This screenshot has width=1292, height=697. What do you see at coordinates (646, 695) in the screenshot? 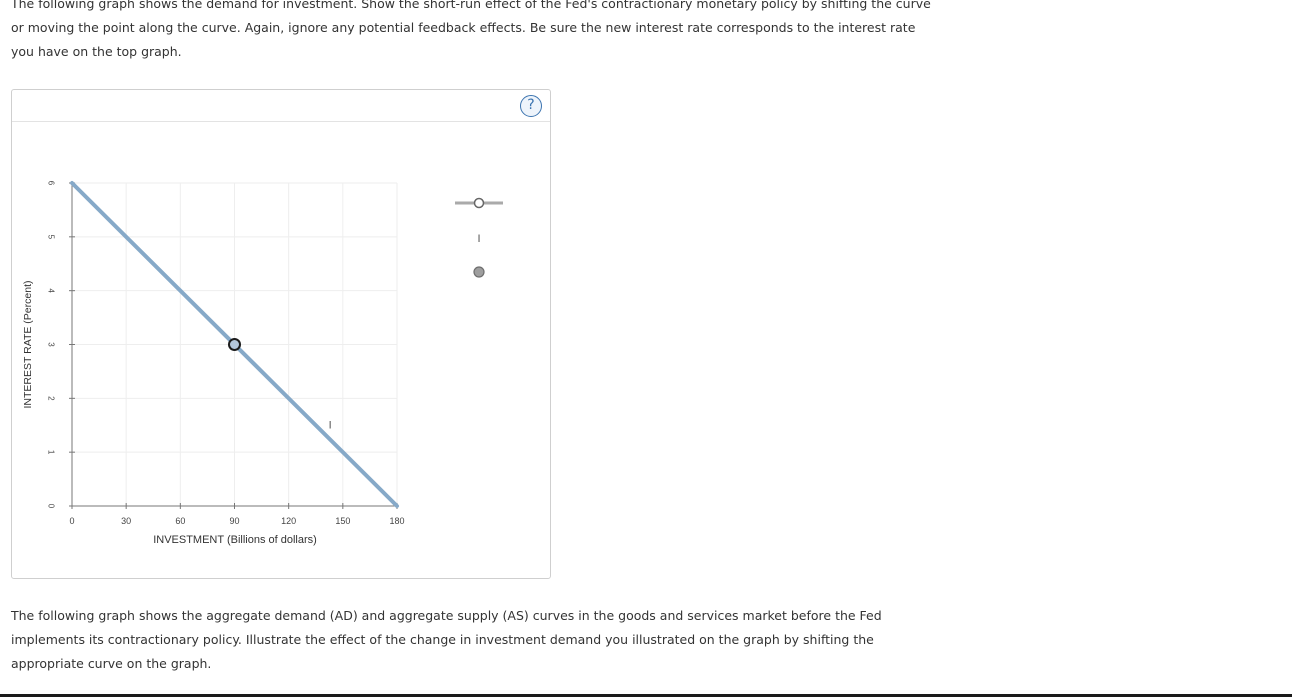
I see `page-divider` at bounding box center [646, 695].